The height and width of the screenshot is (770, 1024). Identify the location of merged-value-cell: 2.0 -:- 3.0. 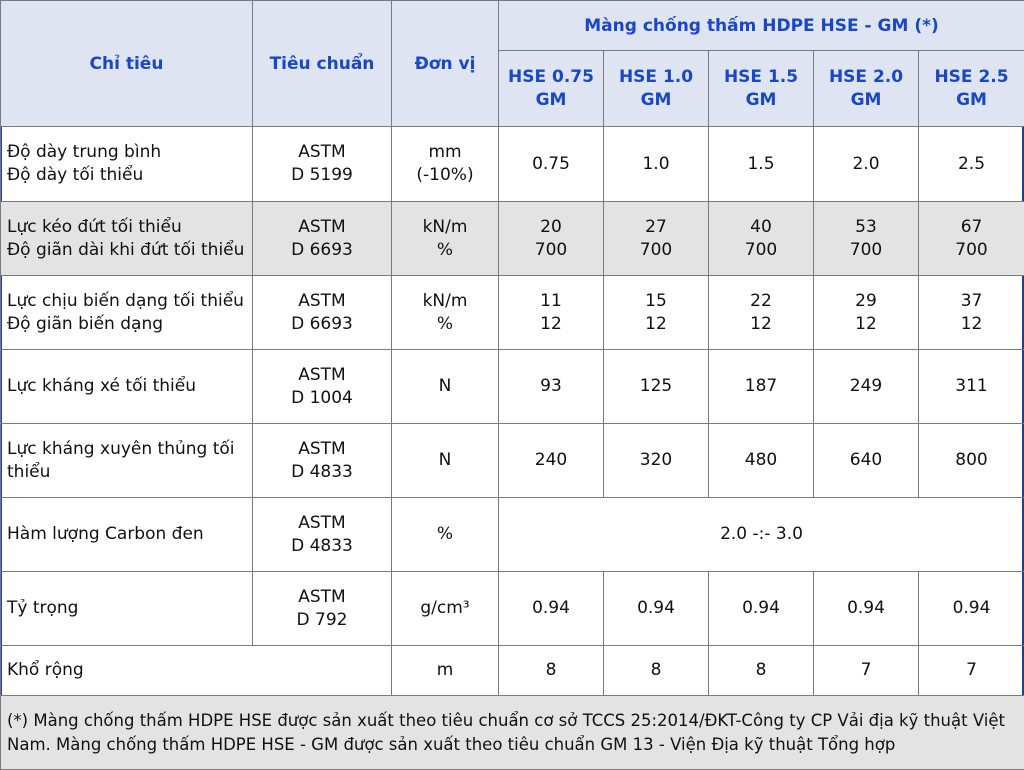
(761, 535).